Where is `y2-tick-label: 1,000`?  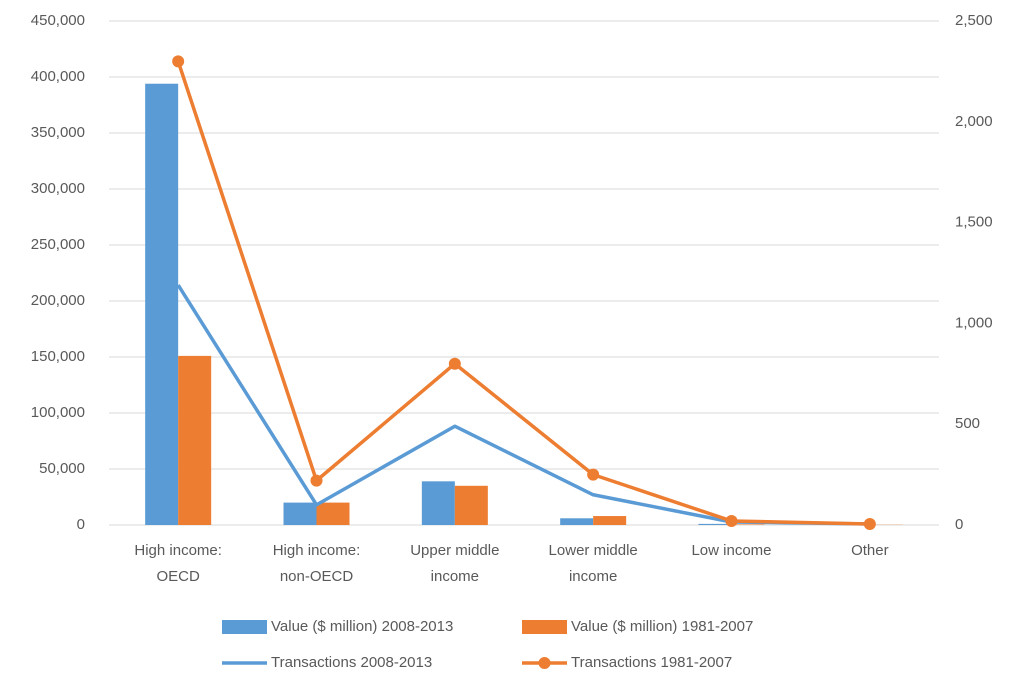 y2-tick-label: 1,000 is located at coordinates (974, 322).